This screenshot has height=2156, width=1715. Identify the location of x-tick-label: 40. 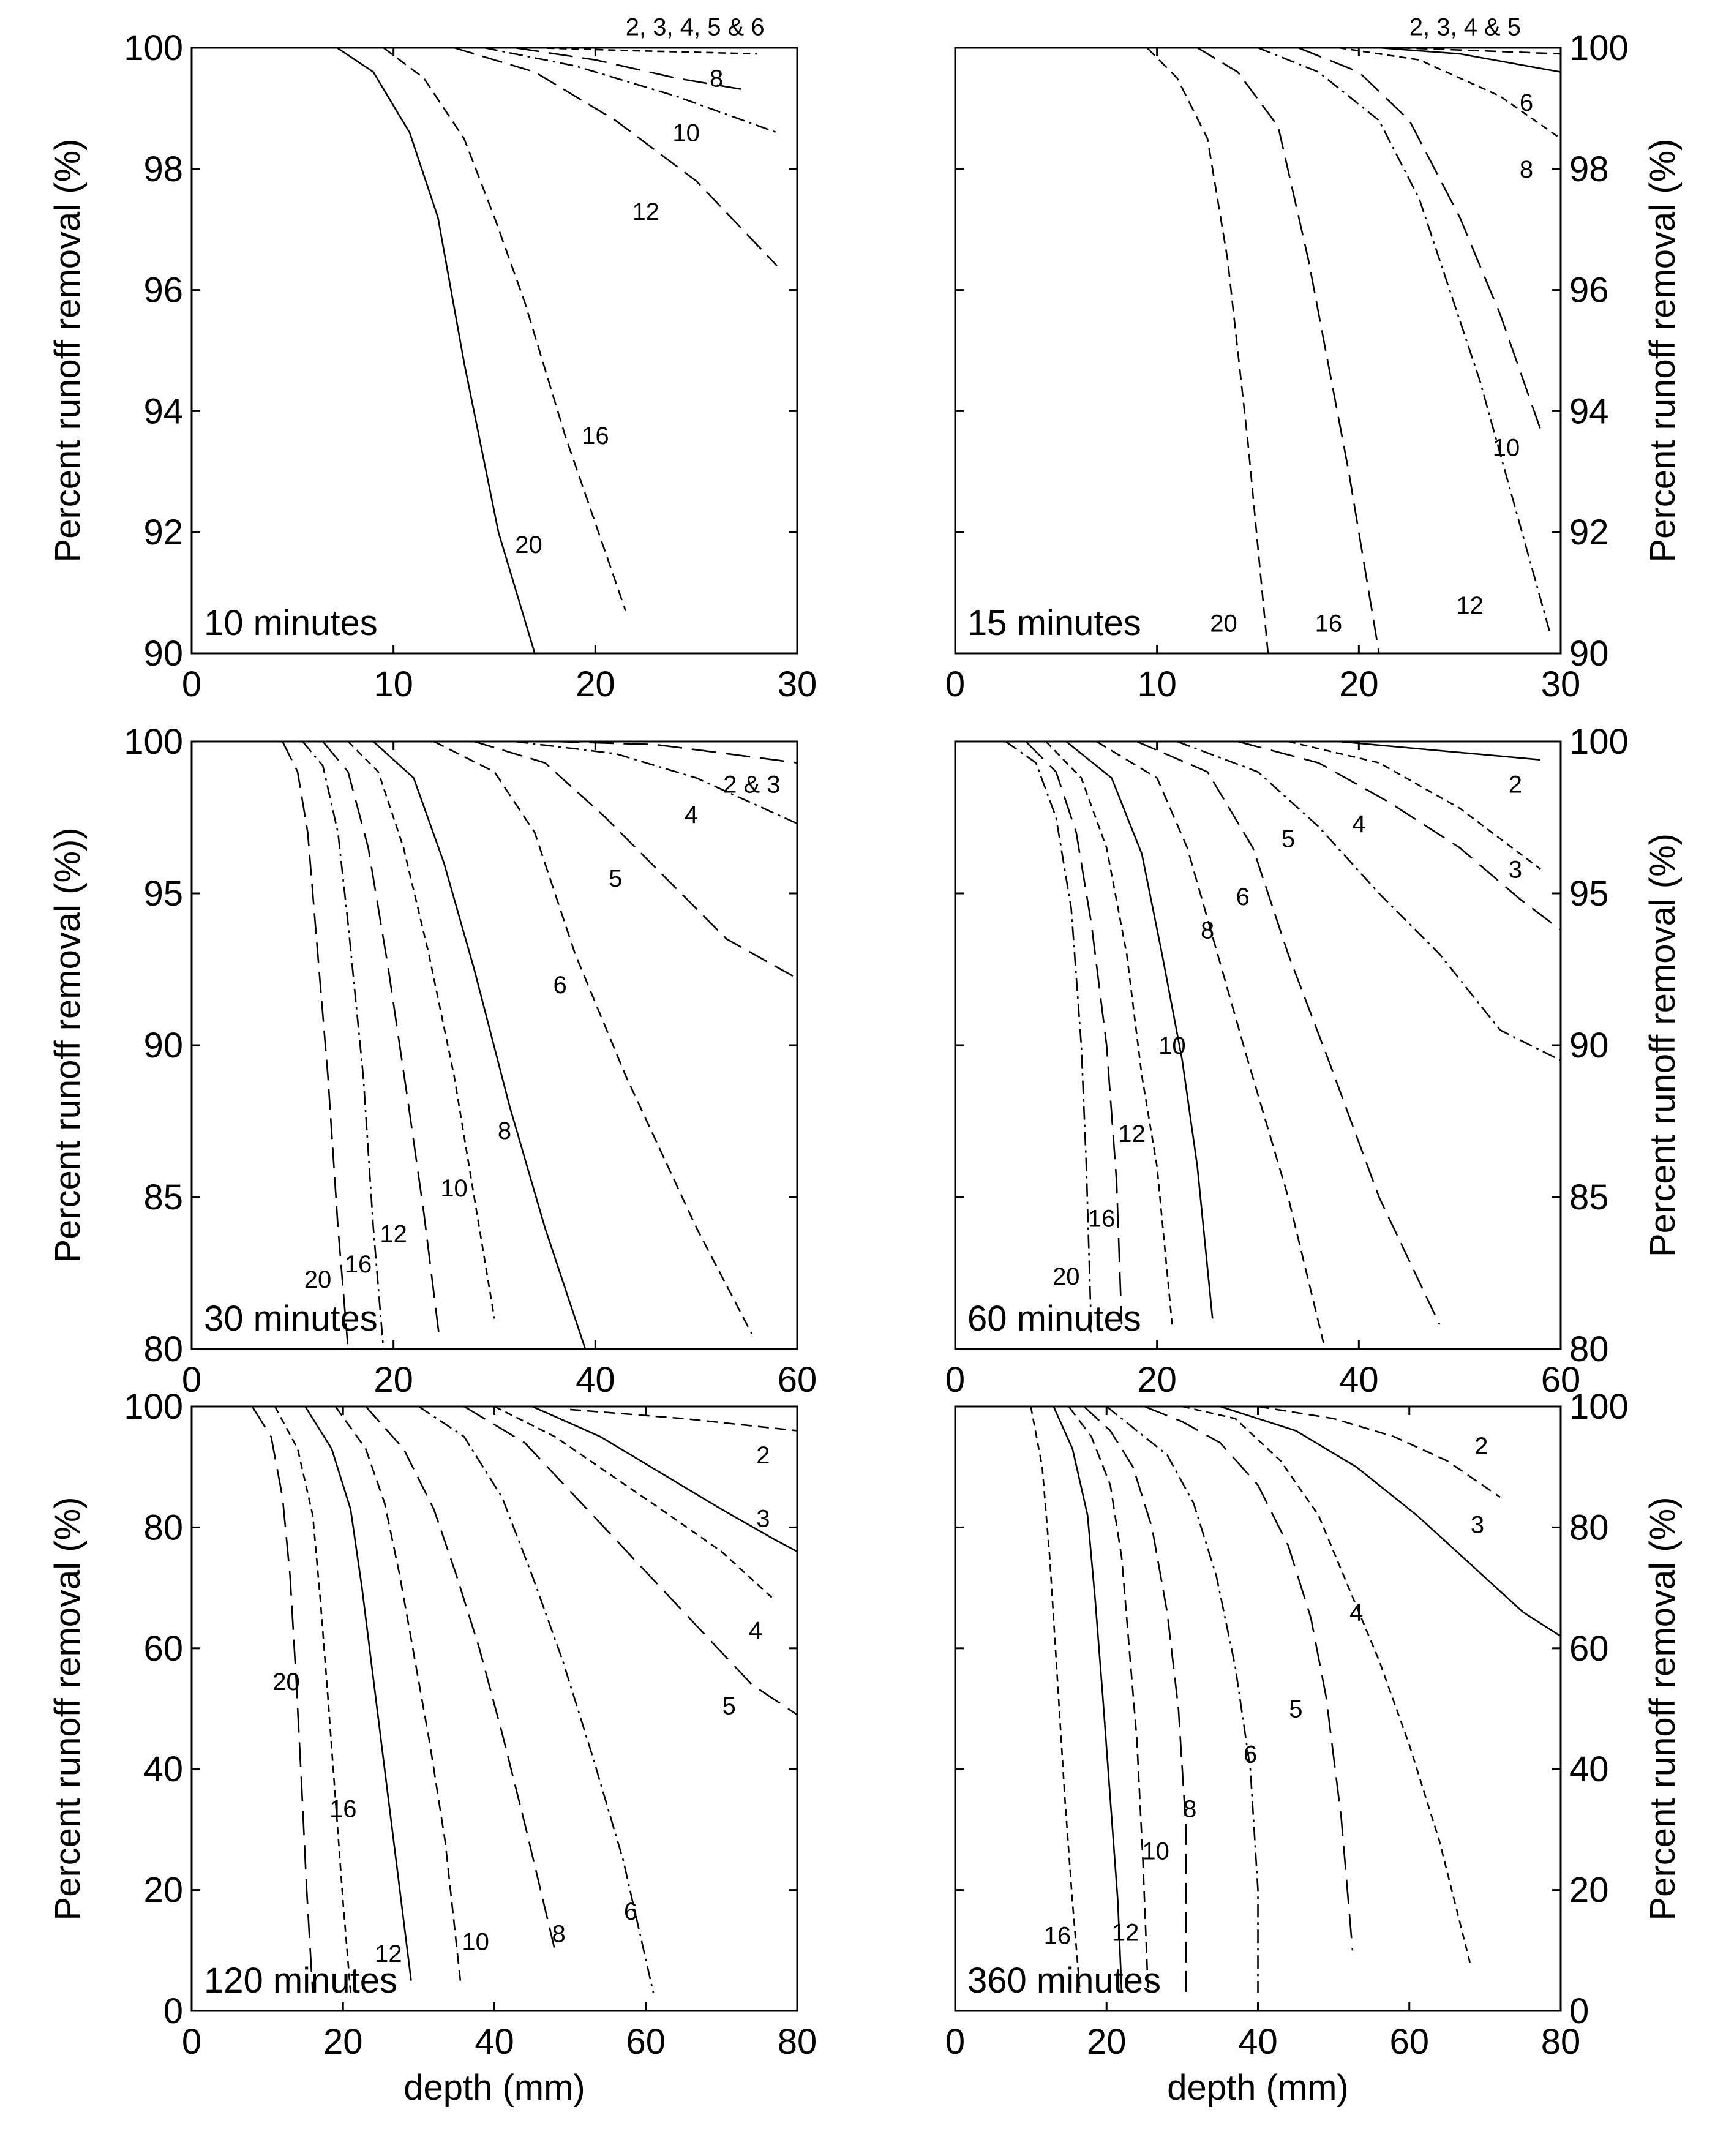
(595, 1380).